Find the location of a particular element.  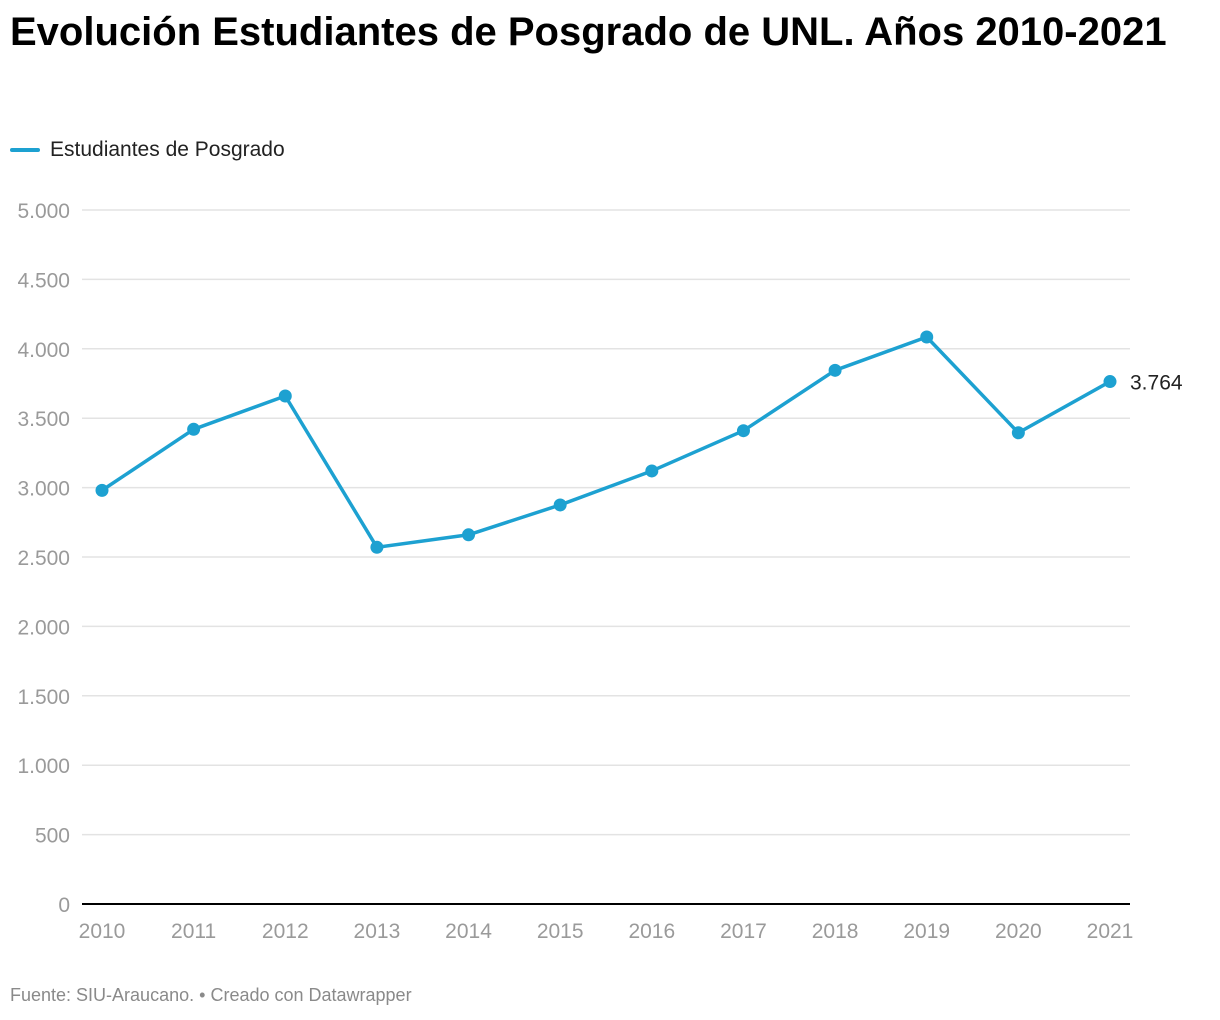

y-tick-label: 0 is located at coordinates (64, 905).